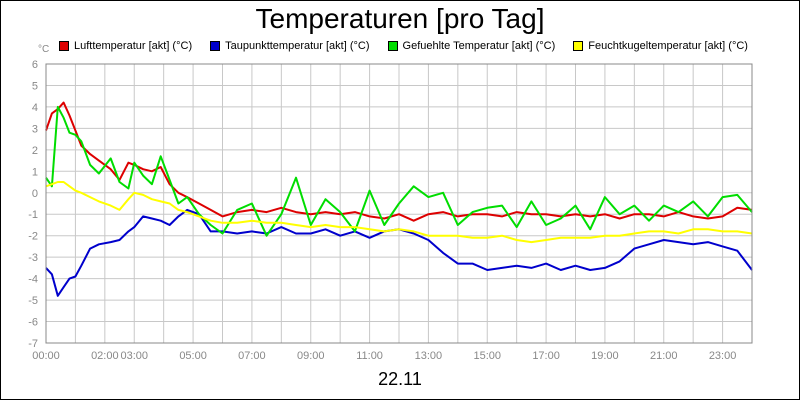 The image size is (800, 400). Describe the element at coordinates (44, 49) in the screenshot. I see `y-axis-unit: °C` at that location.